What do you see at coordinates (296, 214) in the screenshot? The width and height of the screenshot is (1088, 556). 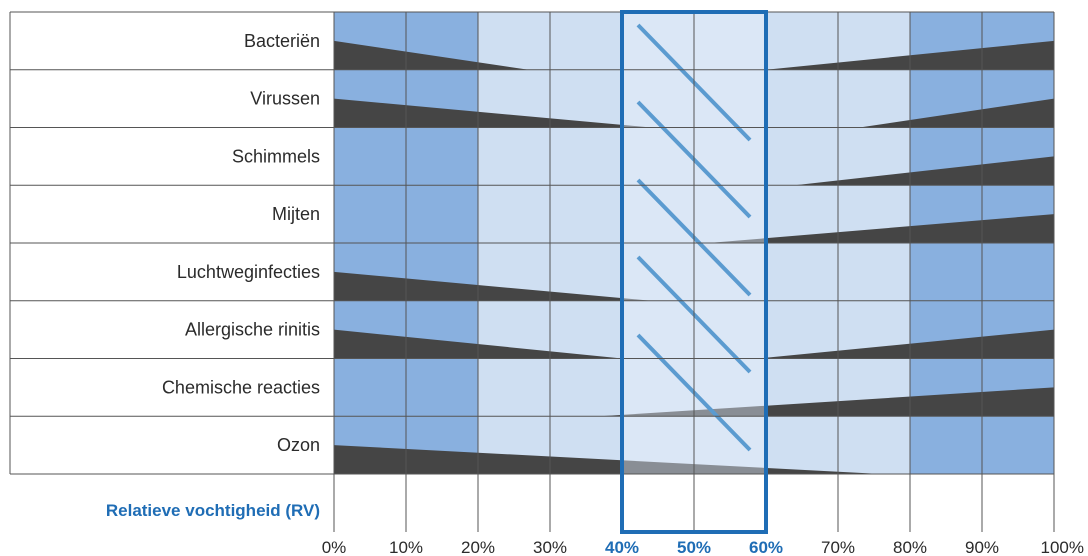 I see `row-label: Mijten` at bounding box center [296, 214].